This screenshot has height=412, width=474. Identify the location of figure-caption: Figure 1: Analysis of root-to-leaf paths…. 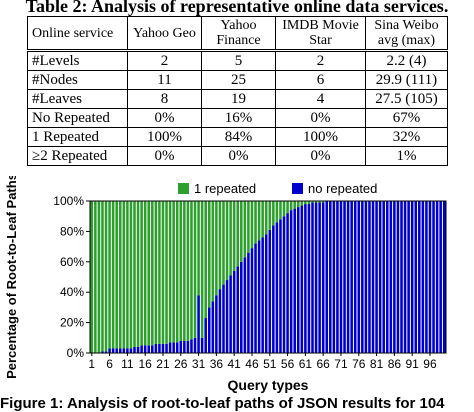
(222, 403).